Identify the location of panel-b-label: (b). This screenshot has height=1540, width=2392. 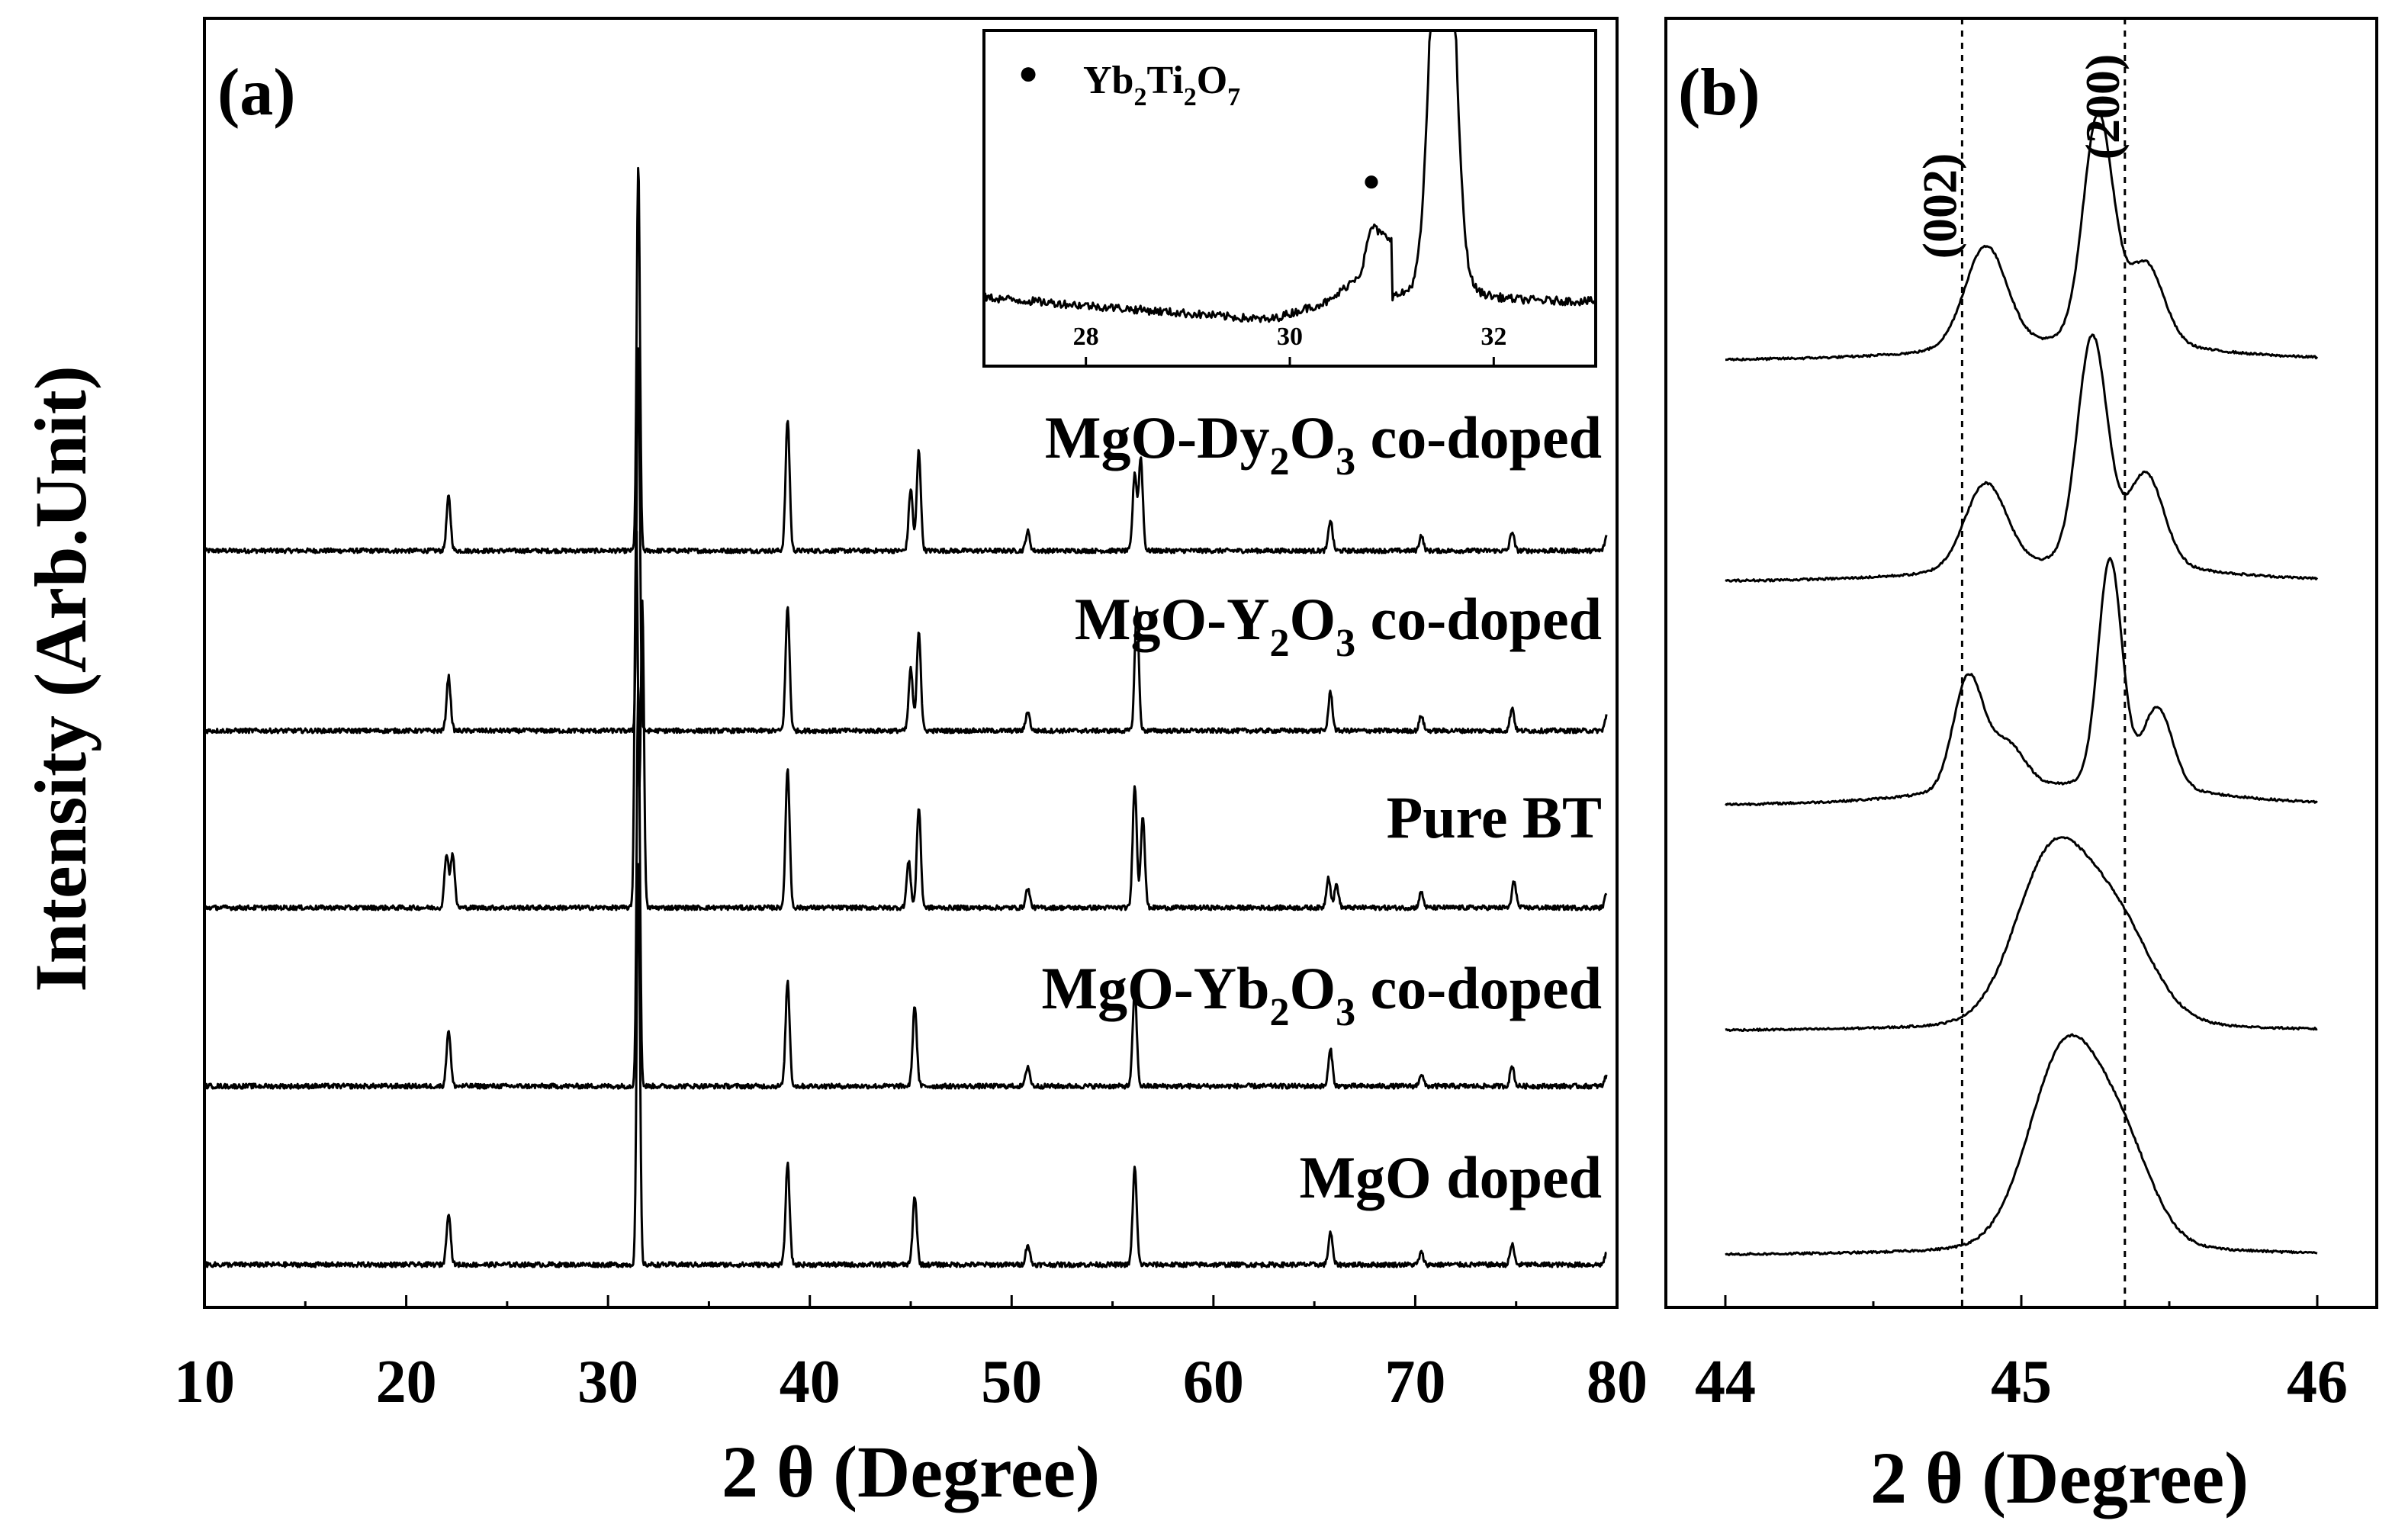
(1719, 93).